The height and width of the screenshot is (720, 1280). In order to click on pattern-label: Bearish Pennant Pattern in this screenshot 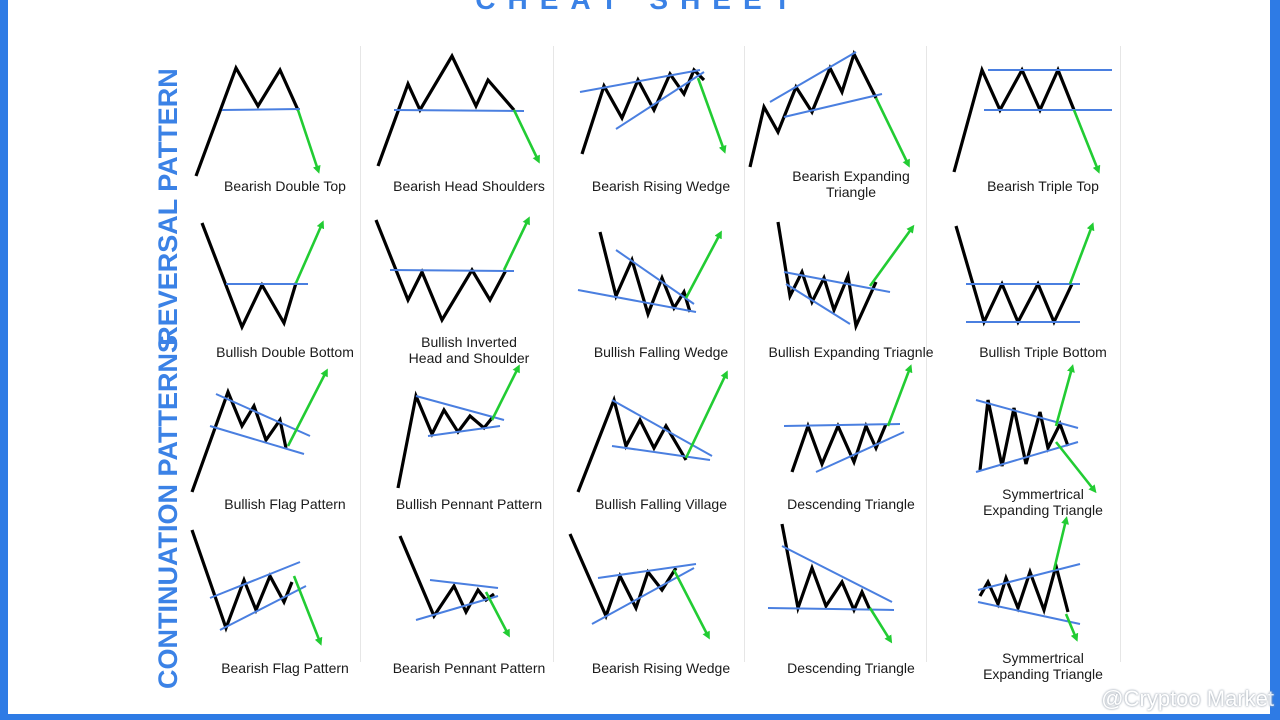, I will do `click(469, 668)`.